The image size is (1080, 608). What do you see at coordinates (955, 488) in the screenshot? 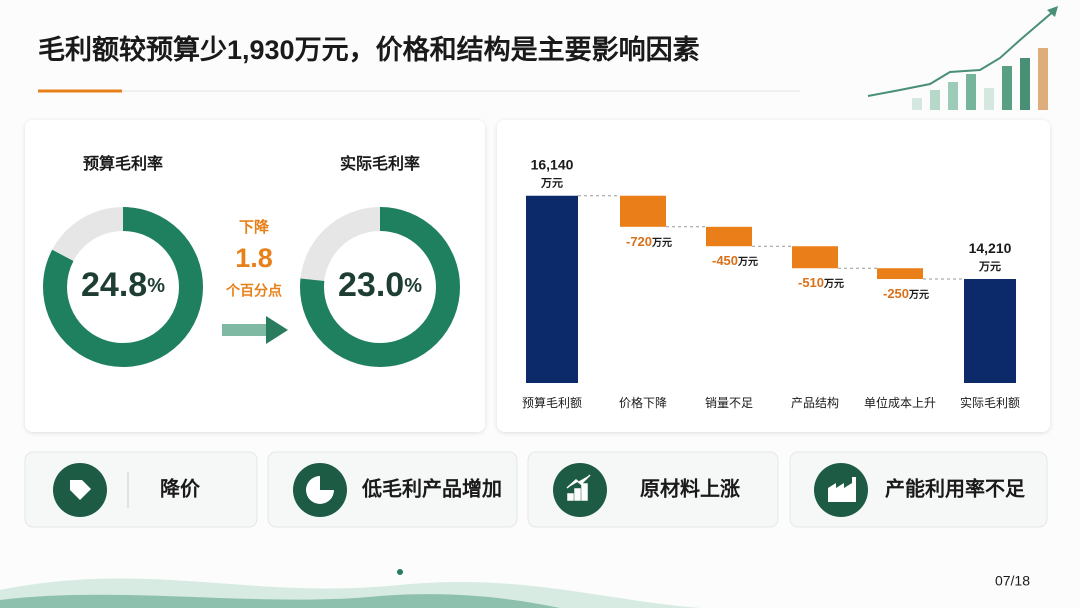
I see `factor-label: 产能利用率不足` at bounding box center [955, 488].